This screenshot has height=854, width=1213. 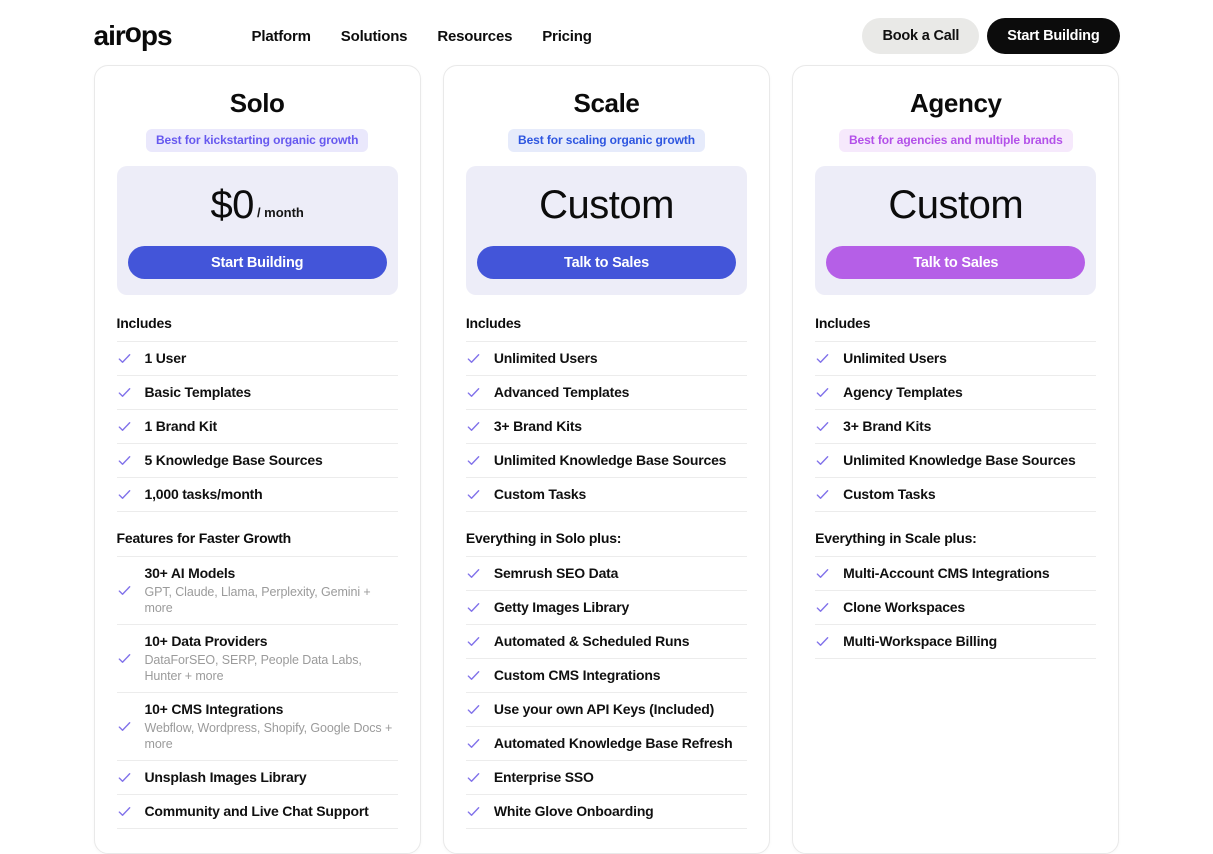 What do you see at coordinates (577, 675) in the screenshot?
I see `feature-label: Custom CMS Integrations` at bounding box center [577, 675].